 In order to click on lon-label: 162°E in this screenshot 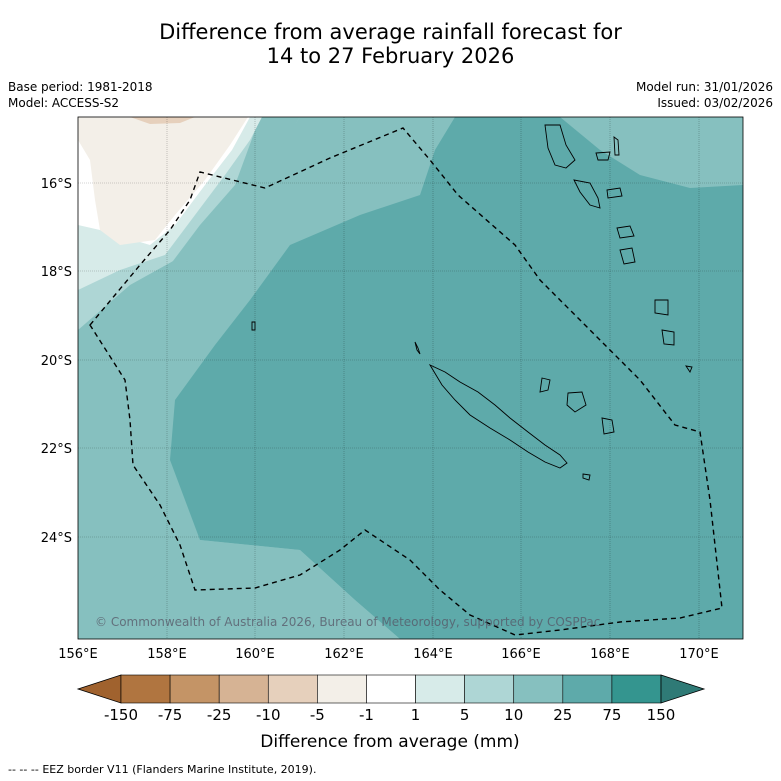, I will do `click(344, 654)`.